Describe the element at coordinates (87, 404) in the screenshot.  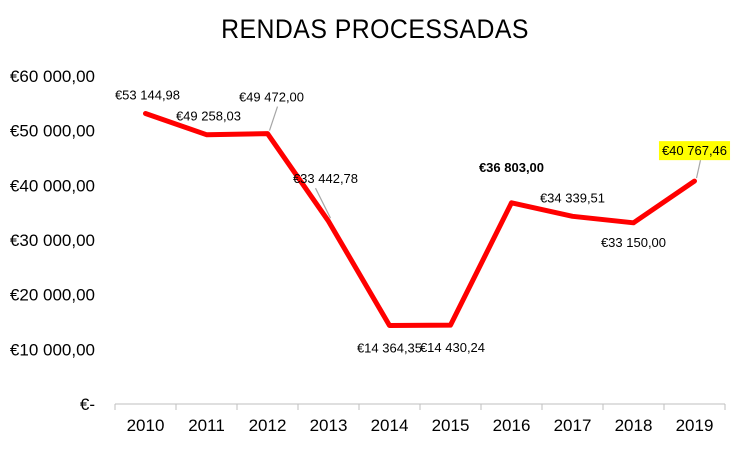
I see `y-tick-label: €-` at that location.